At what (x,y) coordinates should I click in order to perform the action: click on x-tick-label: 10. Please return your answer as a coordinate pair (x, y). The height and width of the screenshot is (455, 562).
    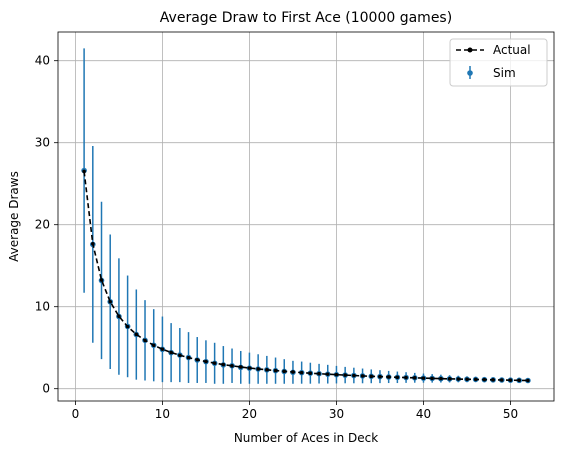
    Looking at the image, I should click on (162, 414).